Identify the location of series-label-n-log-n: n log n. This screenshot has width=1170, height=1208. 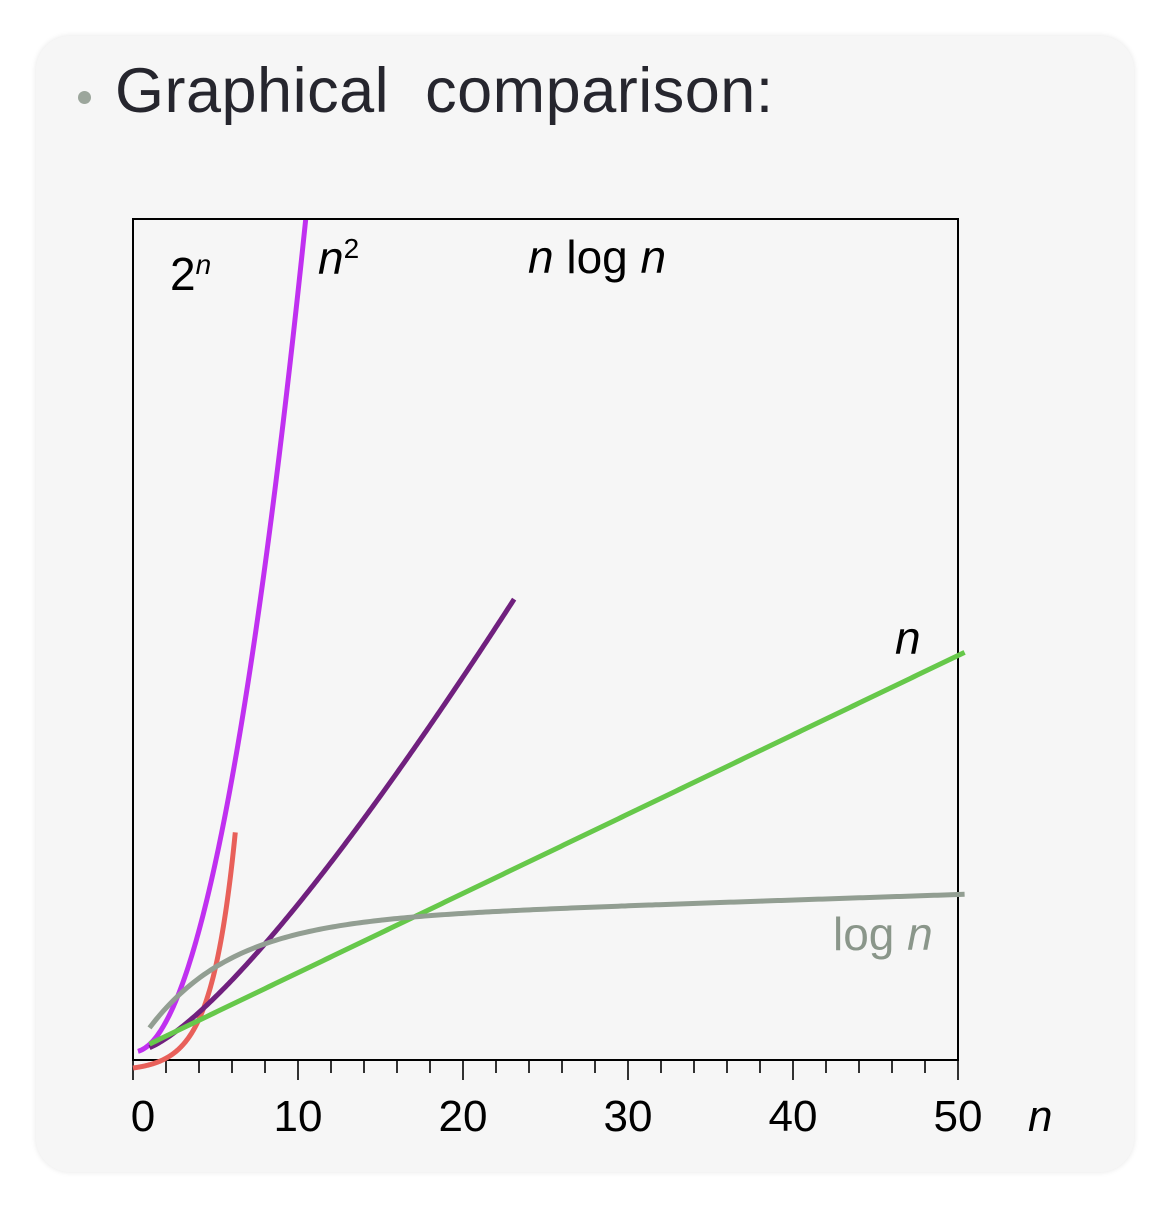
(597, 257).